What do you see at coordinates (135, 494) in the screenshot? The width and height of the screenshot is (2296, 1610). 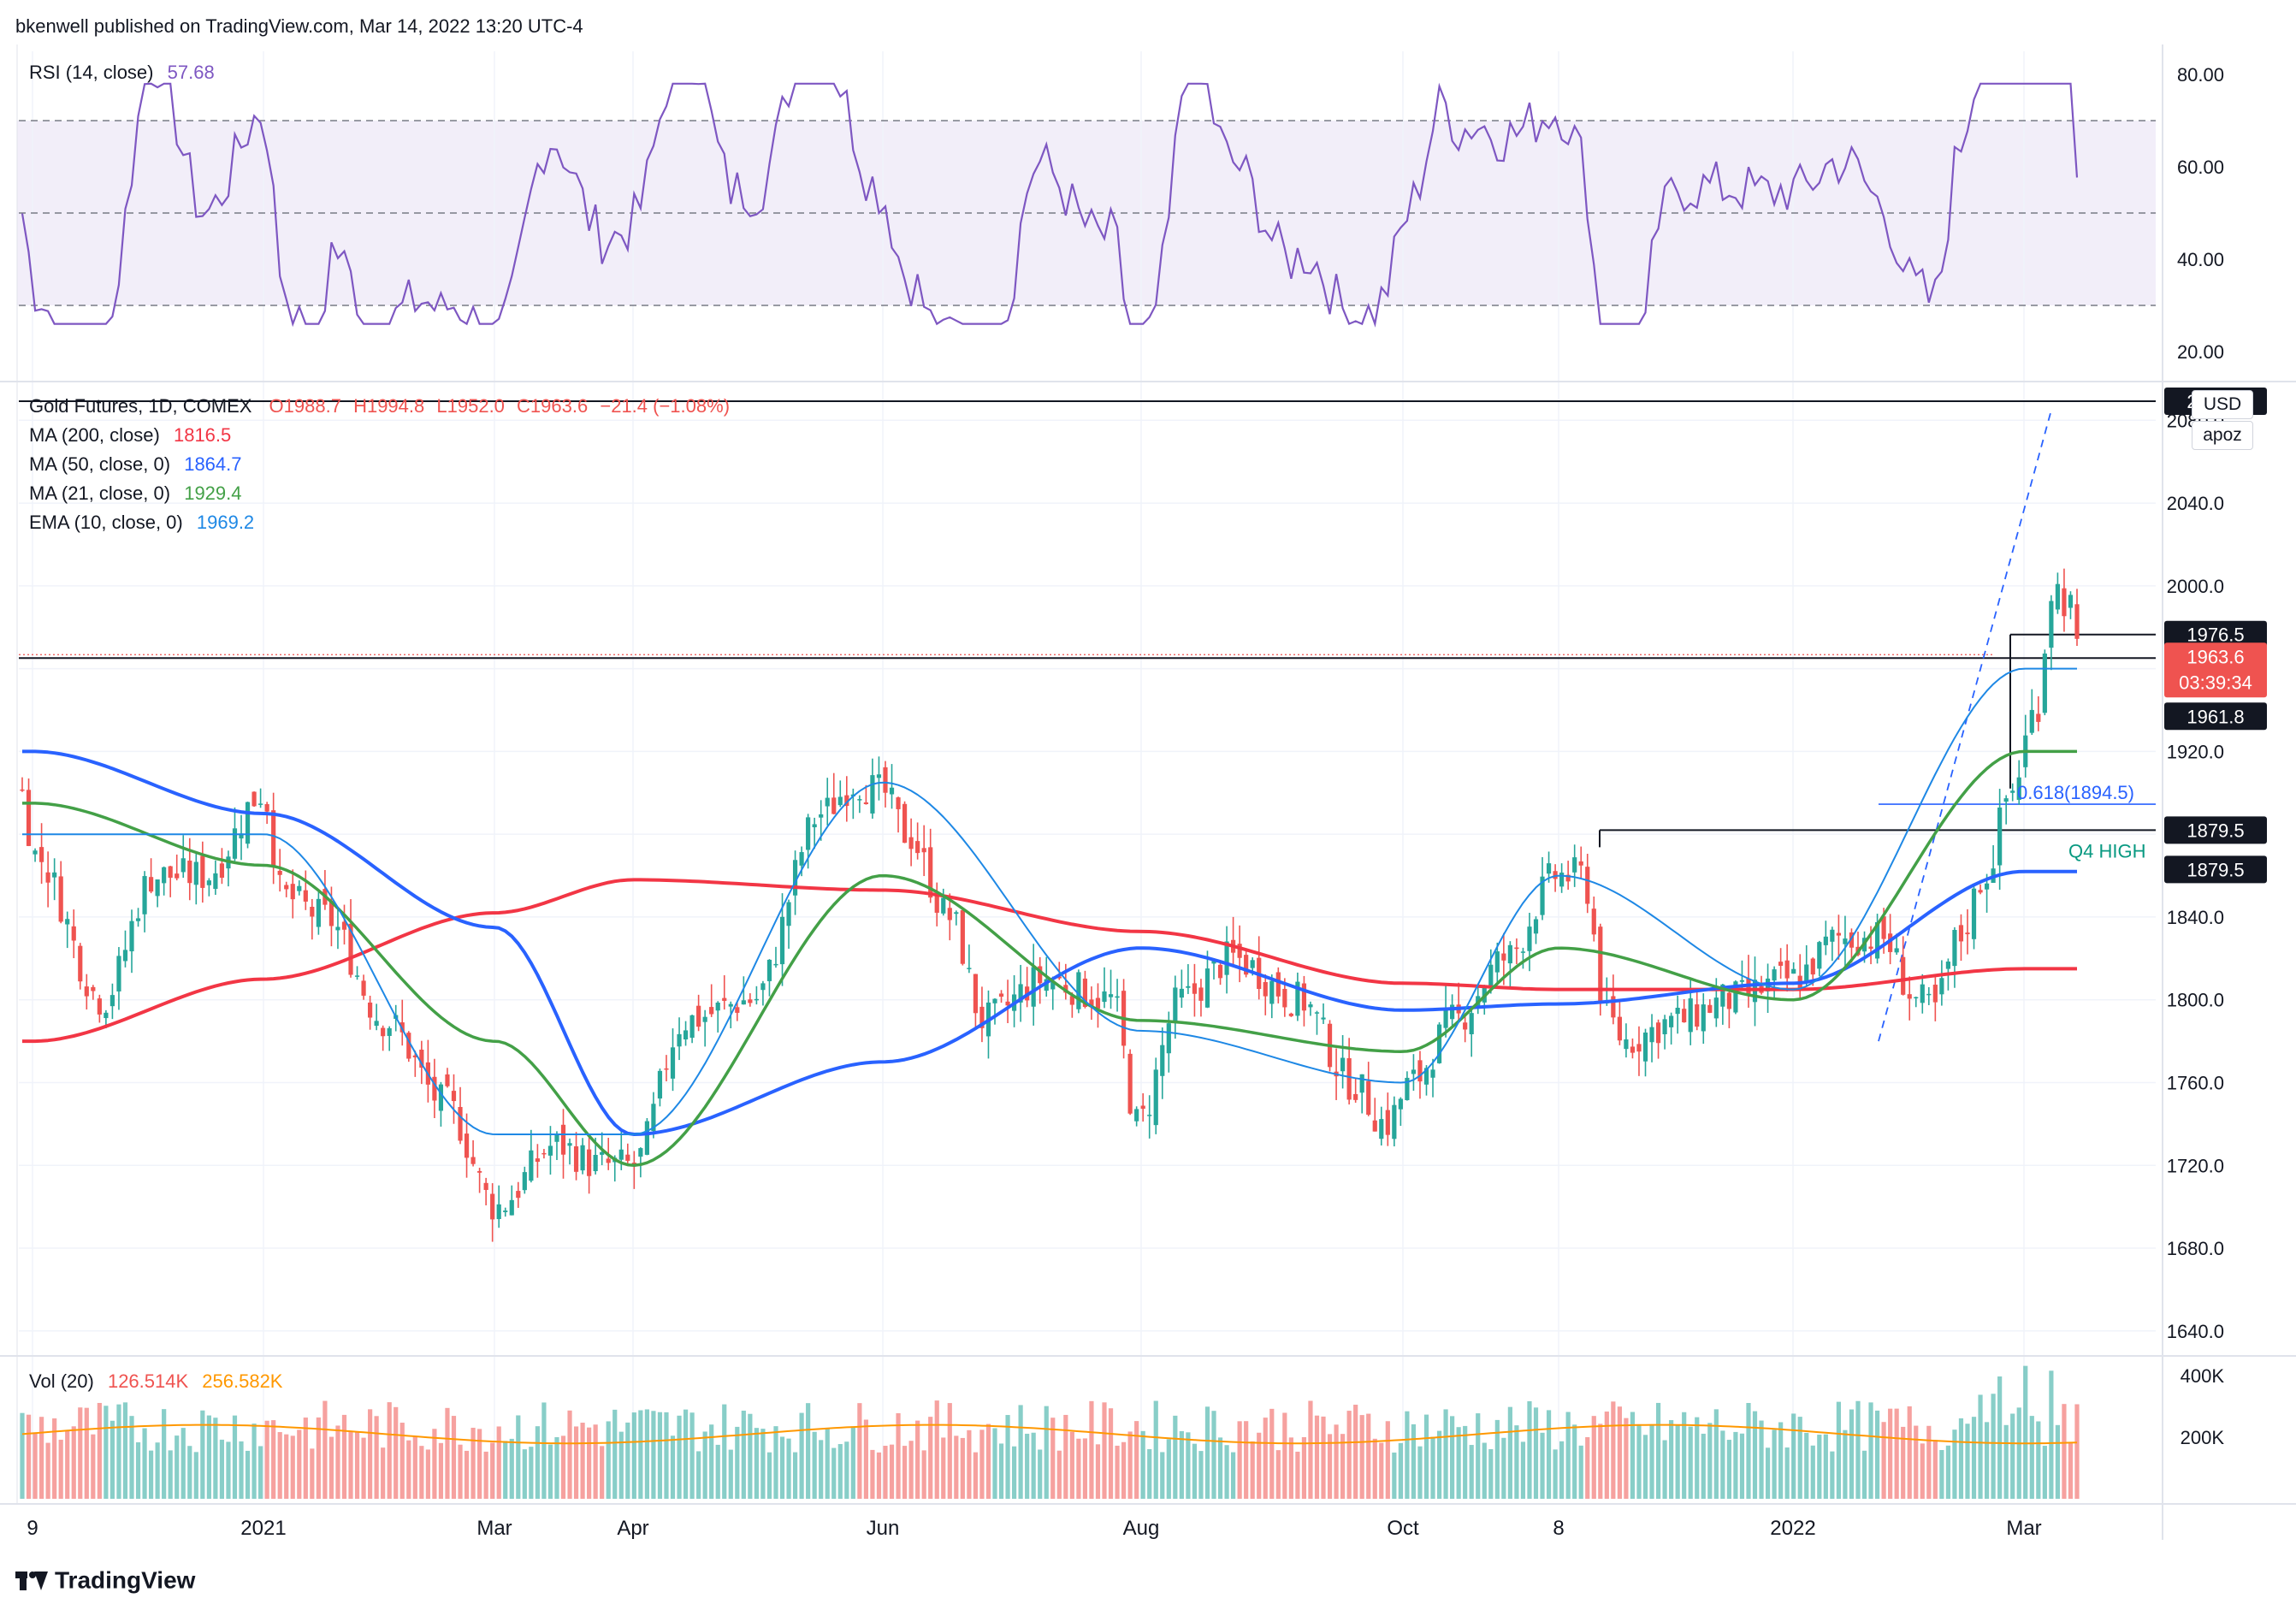 I see `ma21-legend: MA (21, close, 0) 1929.4` at bounding box center [135, 494].